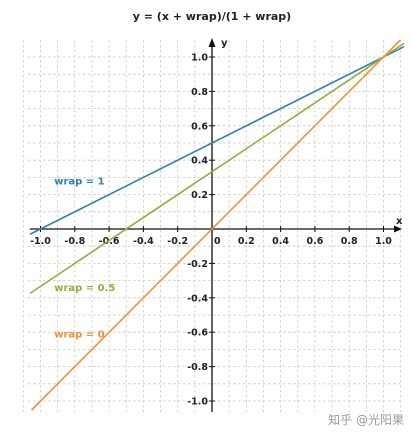  Describe the element at coordinates (246, 241) in the screenshot. I see `x-tick-label: 0.2` at that location.